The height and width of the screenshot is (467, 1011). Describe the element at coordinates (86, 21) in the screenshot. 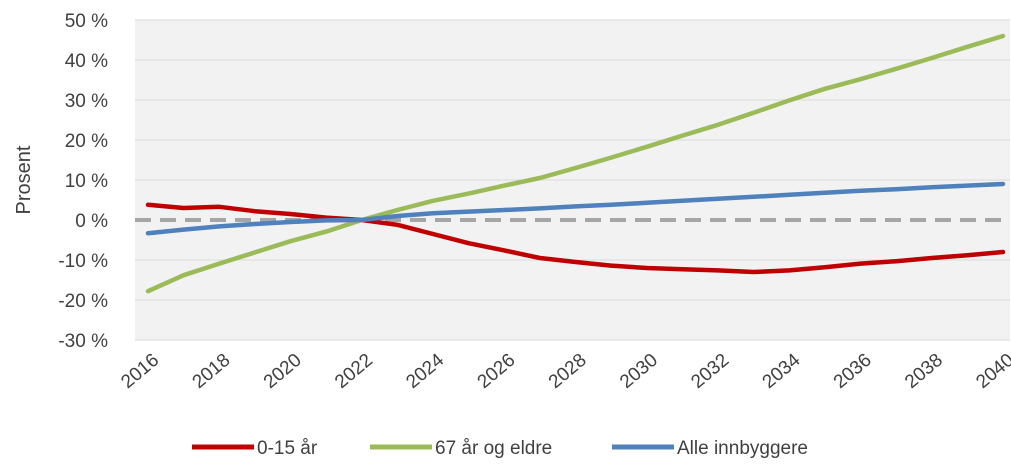

I see `y-tick-label: 50 %` at that location.